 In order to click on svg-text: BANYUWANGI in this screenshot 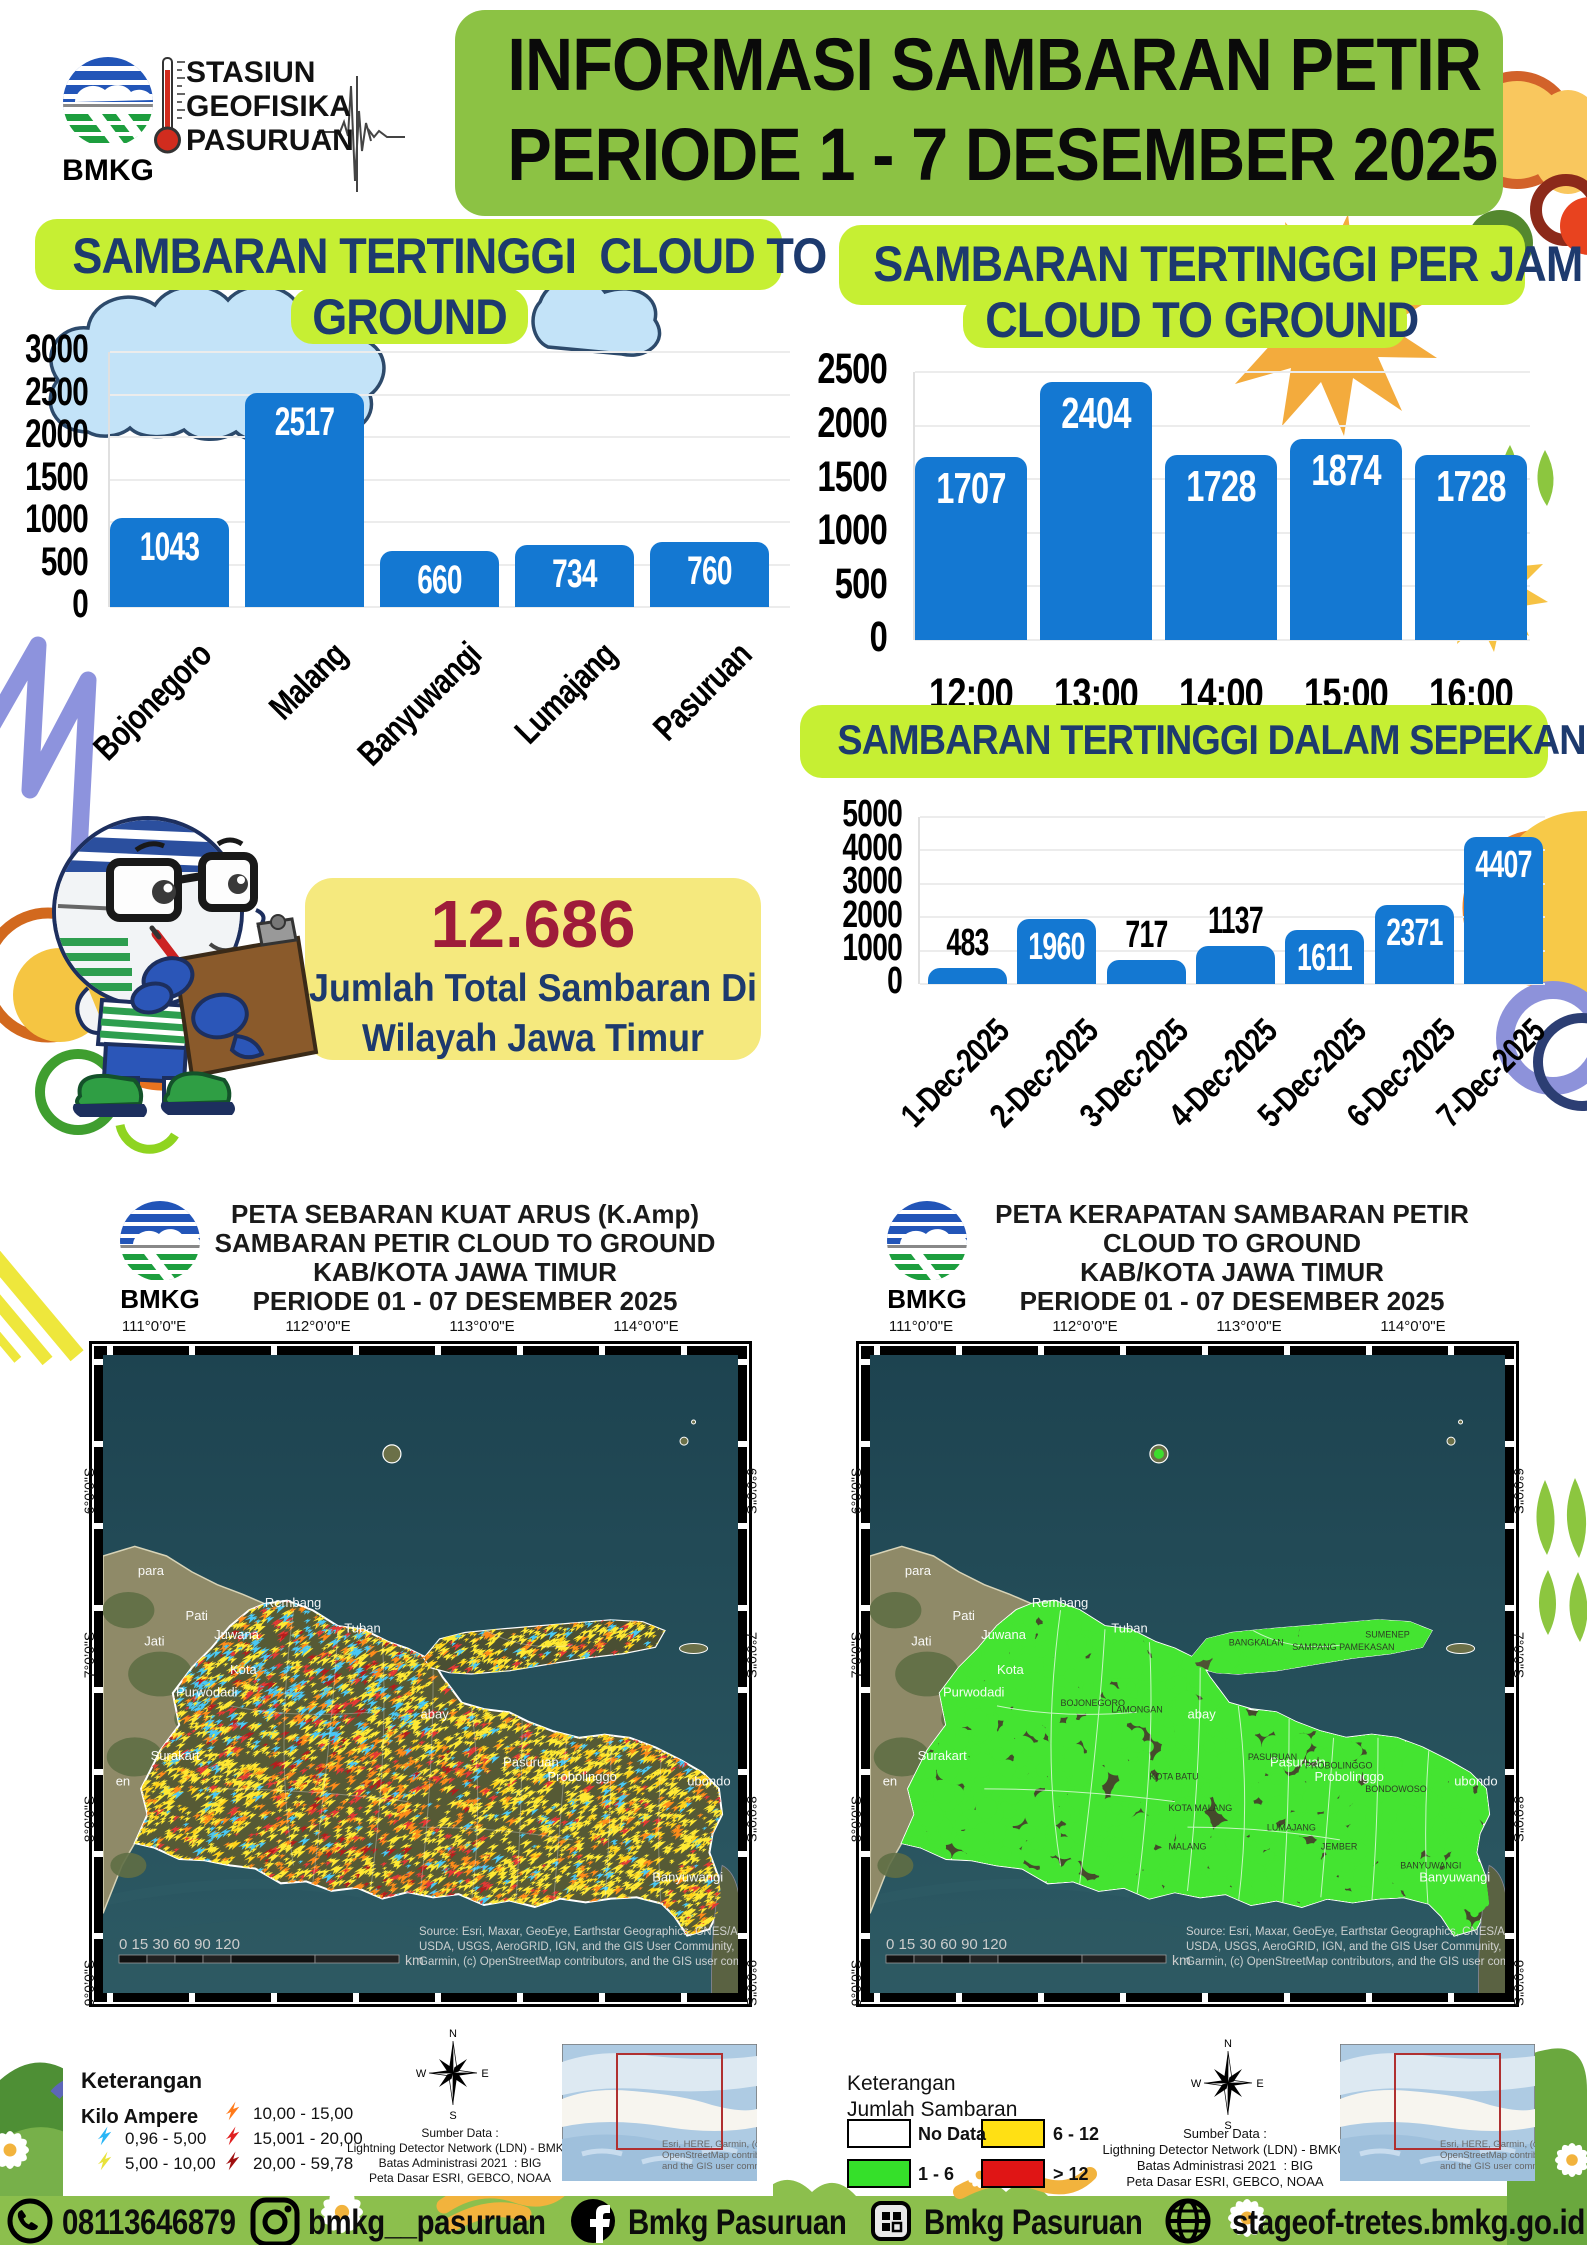, I will do `click(1430, 1866)`.